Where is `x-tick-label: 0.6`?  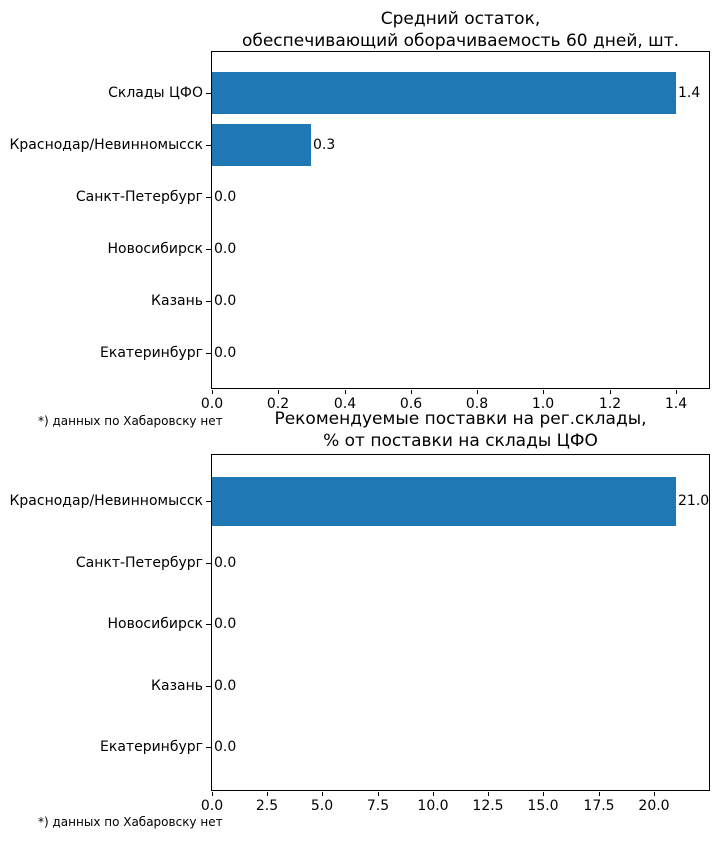
x-tick-label: 0.6 is located at coordinates (411, 404).